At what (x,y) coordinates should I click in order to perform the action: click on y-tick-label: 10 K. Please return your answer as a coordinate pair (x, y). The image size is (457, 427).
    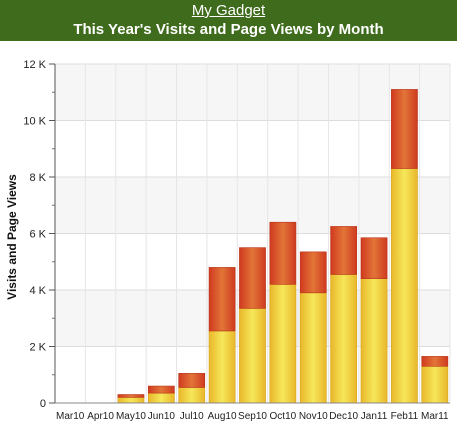
    Looking at the image, I should click on (34, 122).